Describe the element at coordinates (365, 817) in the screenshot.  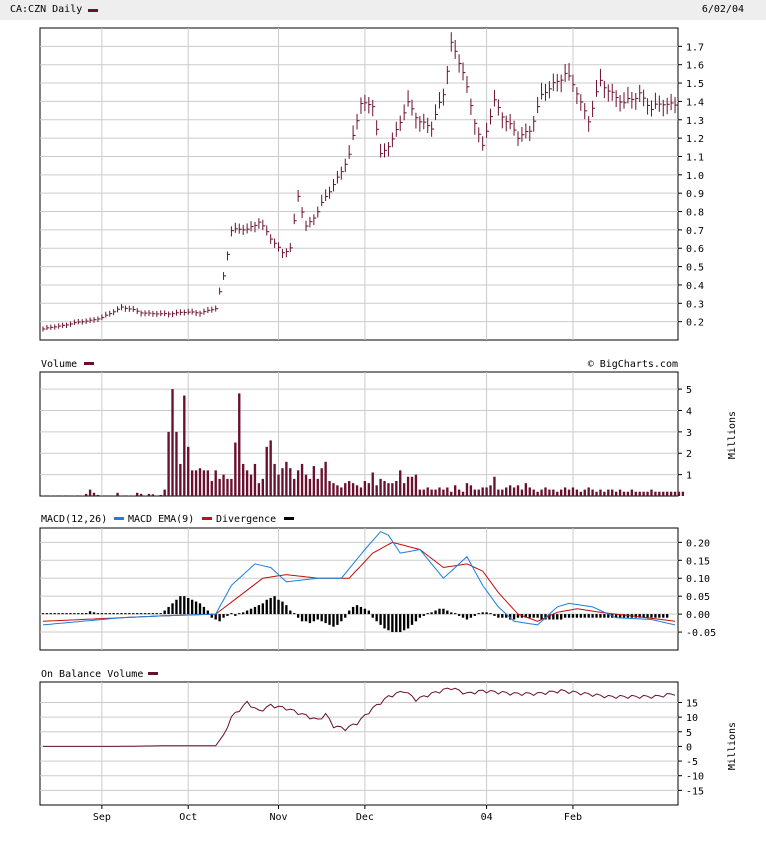
I see `x-tick-label-3: Dec` at that location.